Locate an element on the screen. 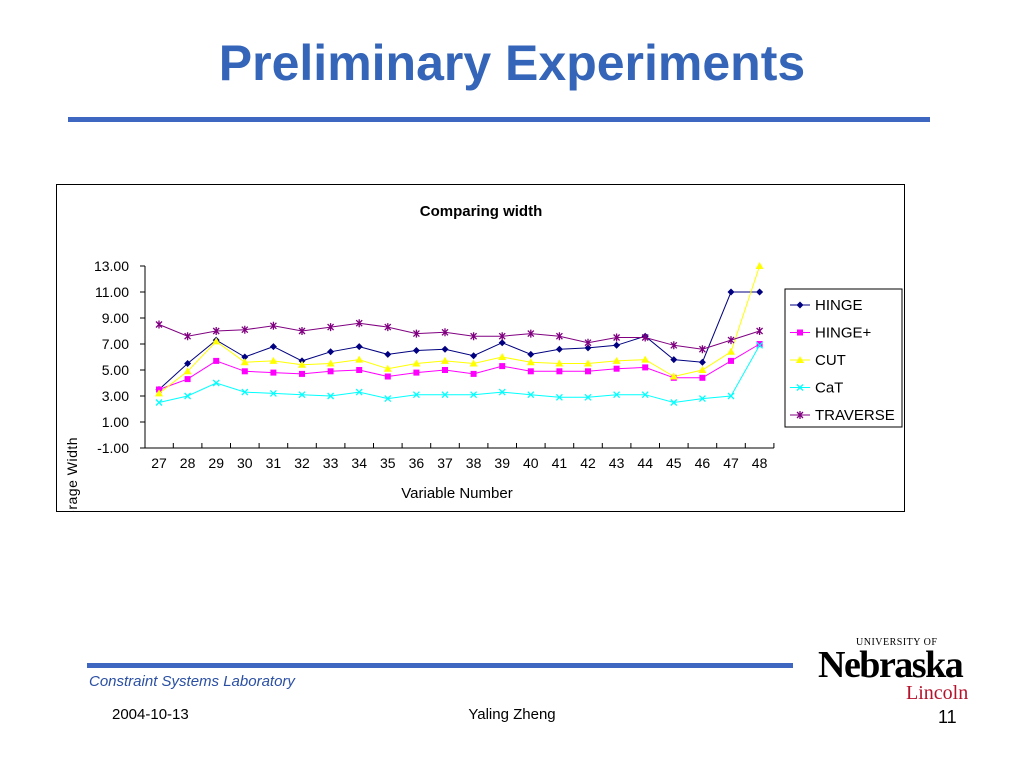 This screenshot has height=768, width=1024. y-tick-label: 1.00 is located at coordinates (115, 422).